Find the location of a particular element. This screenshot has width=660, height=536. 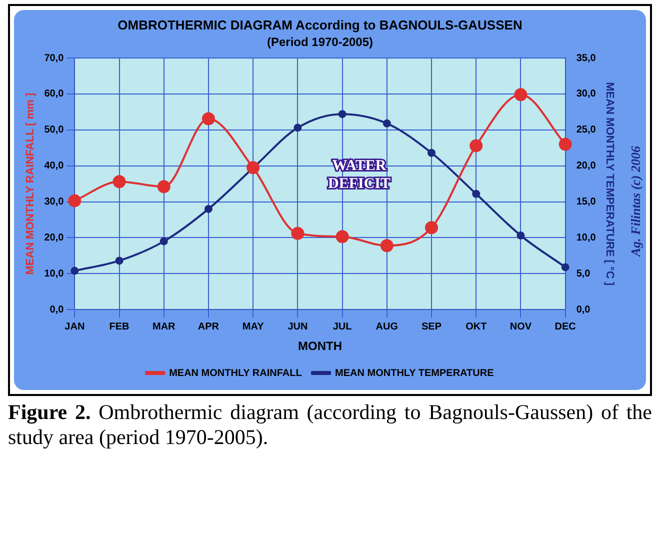

y-tick-label: 0,0 is located at coordinates (57, 310).